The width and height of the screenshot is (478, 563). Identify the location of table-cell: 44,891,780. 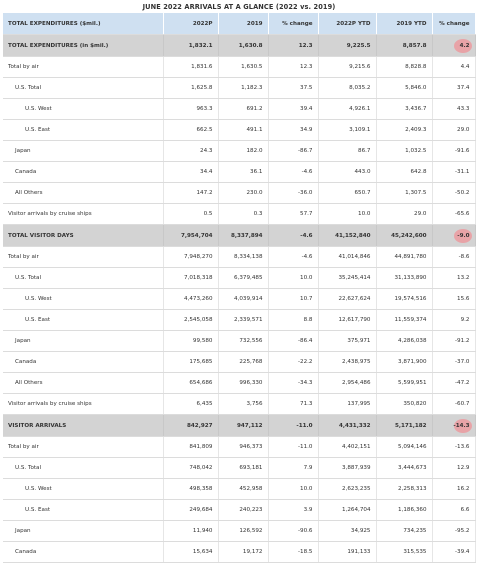
(404, 257).